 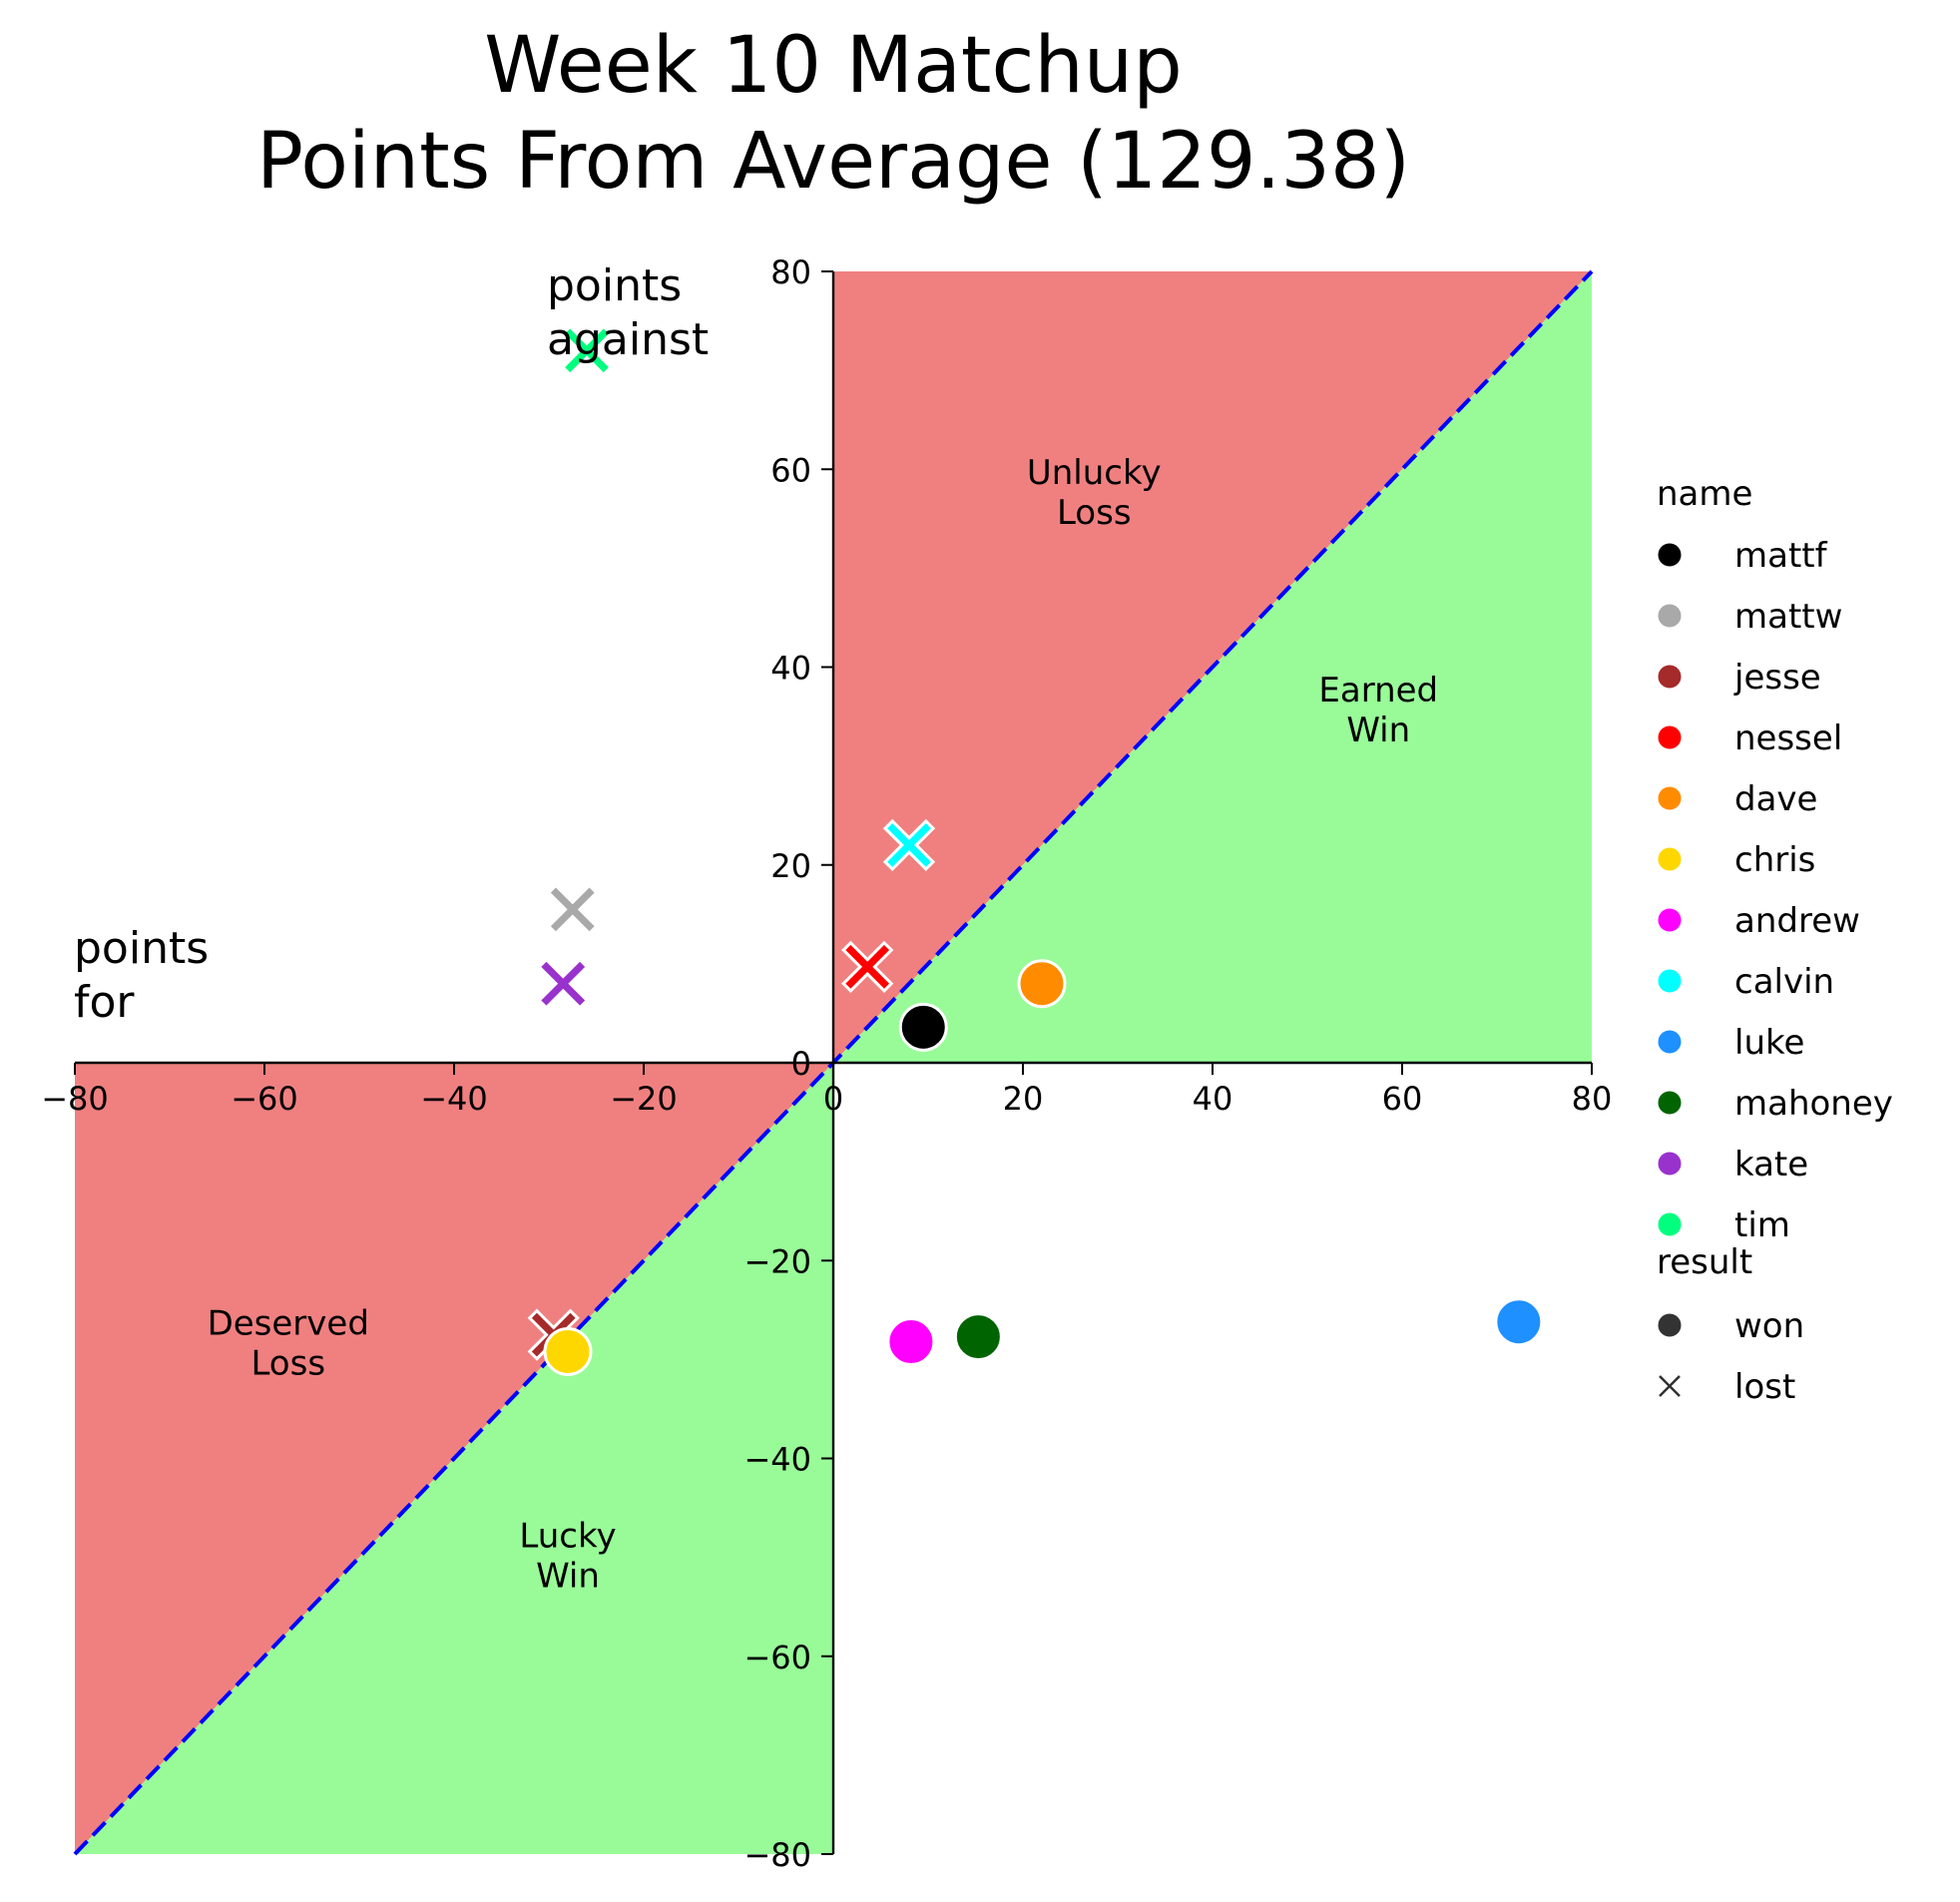 What do you see at coordinates (454, 1099) in the screenshot?
I see `x-tick-label: −40` at bounding box center [454, 1099].